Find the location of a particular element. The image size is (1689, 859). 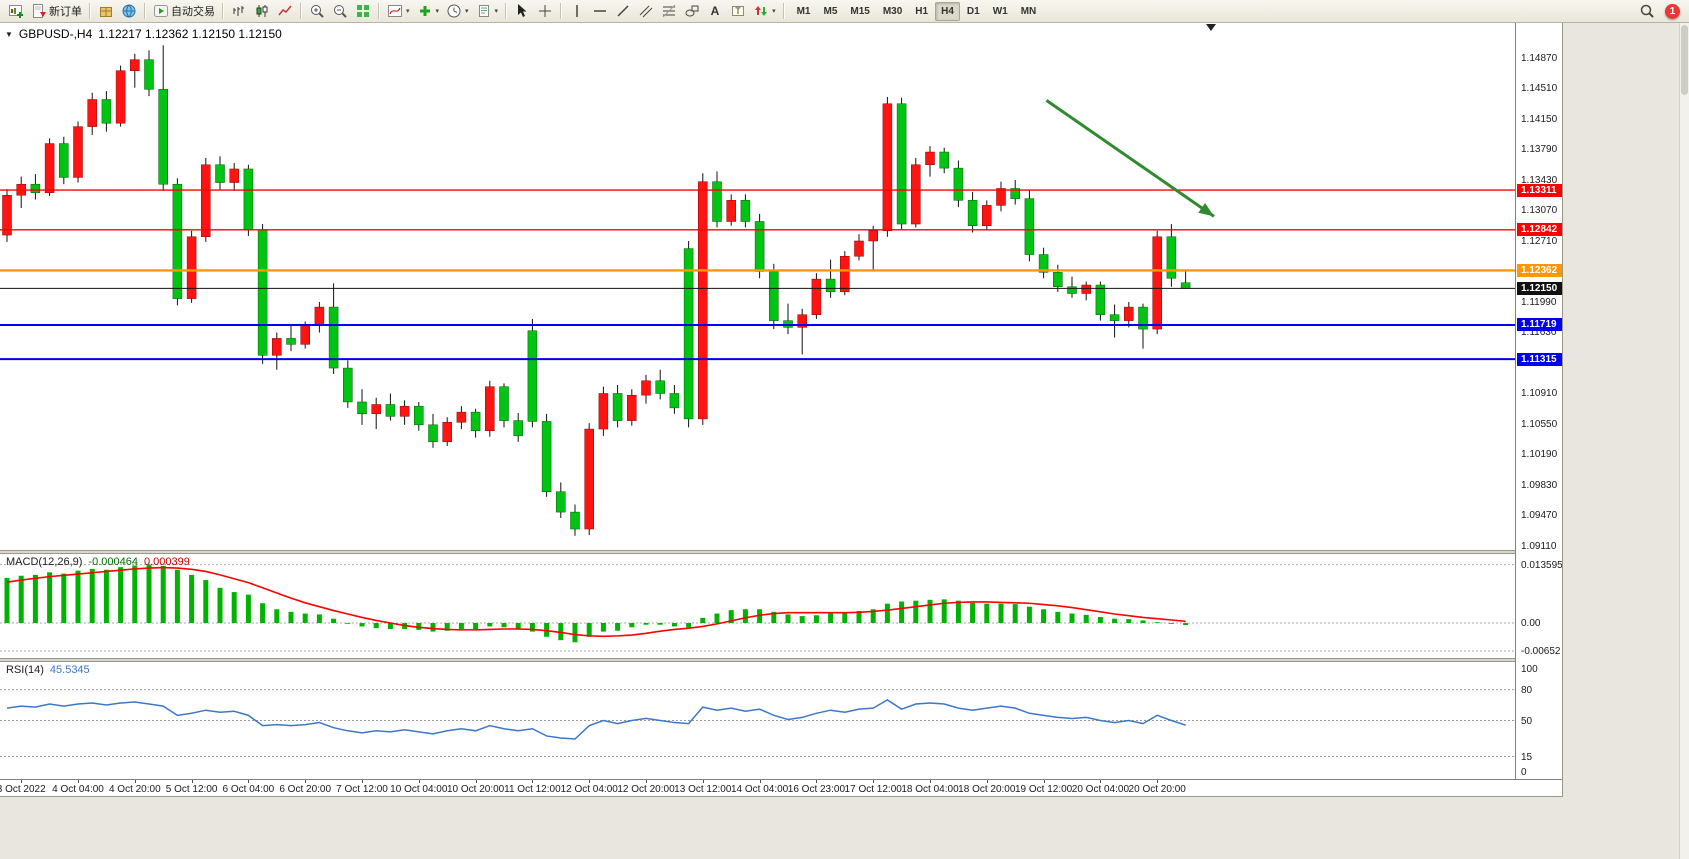

price-tag: 1.11719 is located at coordinates (1539, 325).